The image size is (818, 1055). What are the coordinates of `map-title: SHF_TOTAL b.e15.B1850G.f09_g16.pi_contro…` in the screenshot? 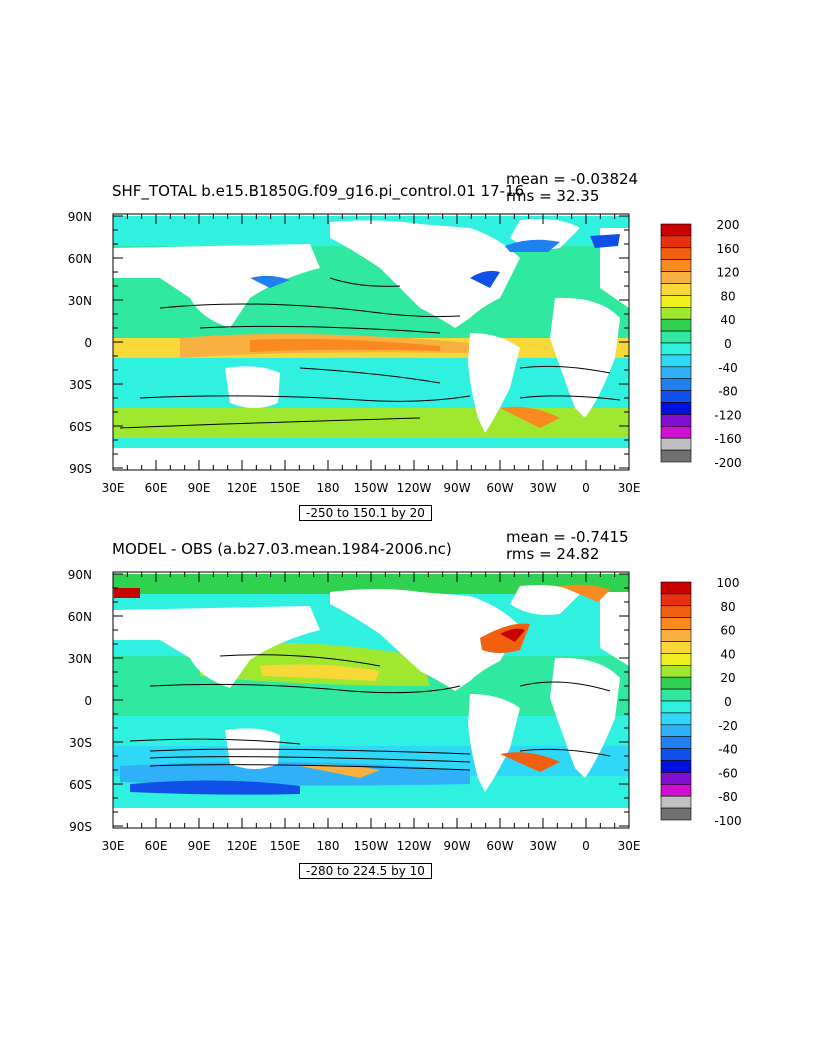 It's located at (318, 191).